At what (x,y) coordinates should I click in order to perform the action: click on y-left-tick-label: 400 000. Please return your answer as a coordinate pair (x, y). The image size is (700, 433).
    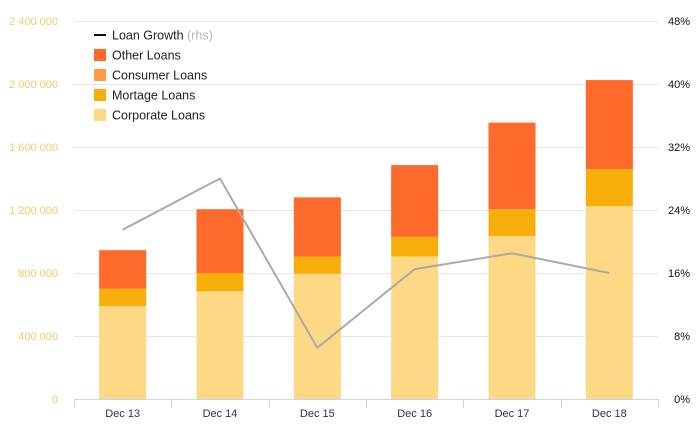
    Looking at the image, I should click on (38, 337).